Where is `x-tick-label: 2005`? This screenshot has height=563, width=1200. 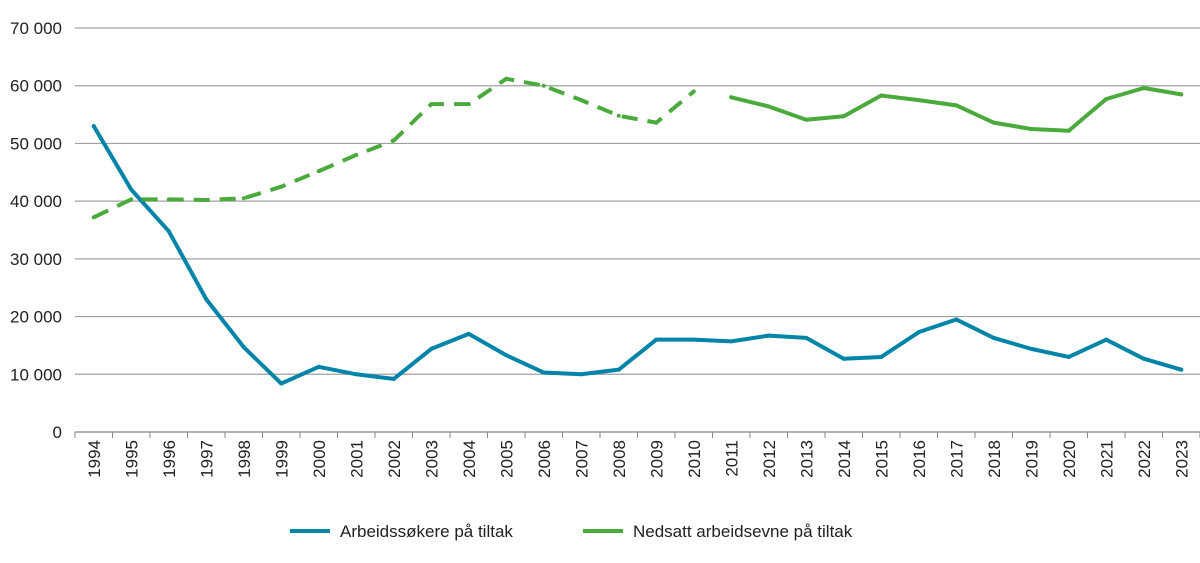
x-tick-label: 2005 is located at coordinates (506, 459).